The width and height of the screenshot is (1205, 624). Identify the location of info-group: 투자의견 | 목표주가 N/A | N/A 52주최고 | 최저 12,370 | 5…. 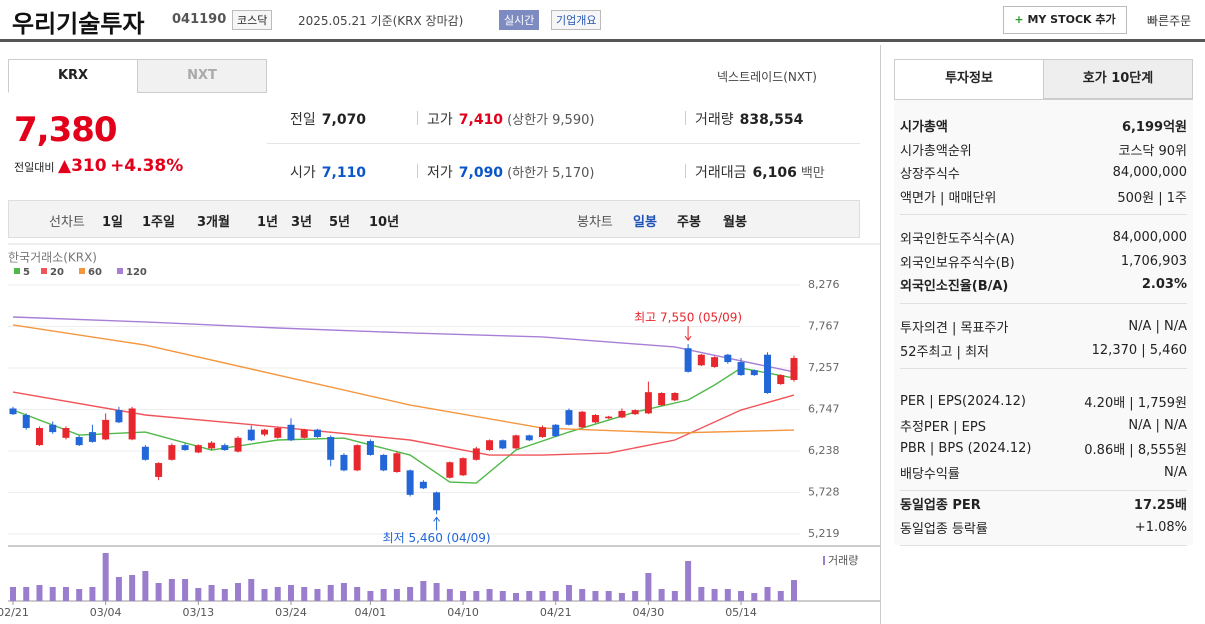
(1043, 342).